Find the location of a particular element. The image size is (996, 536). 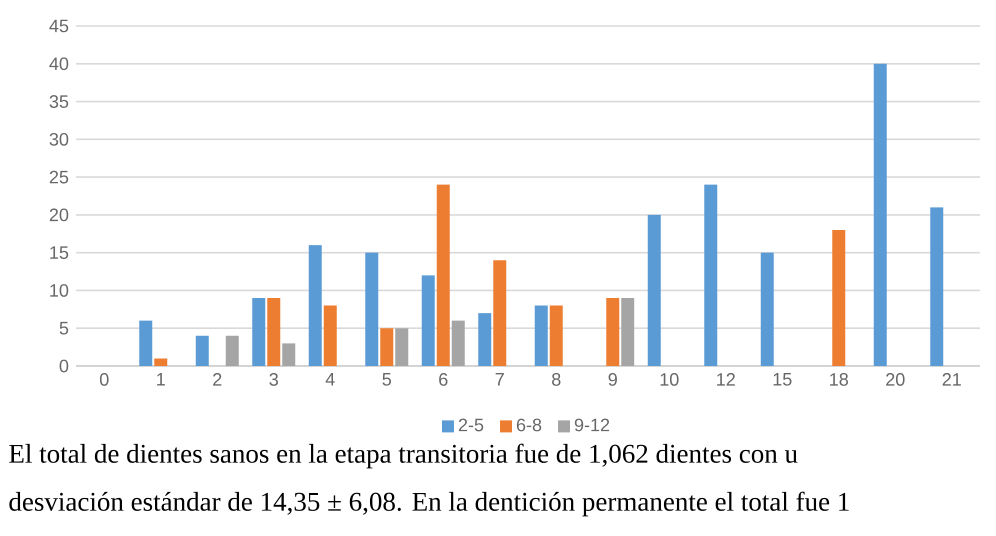

y-tick-label: 30 is located at coordinates (59, 139).